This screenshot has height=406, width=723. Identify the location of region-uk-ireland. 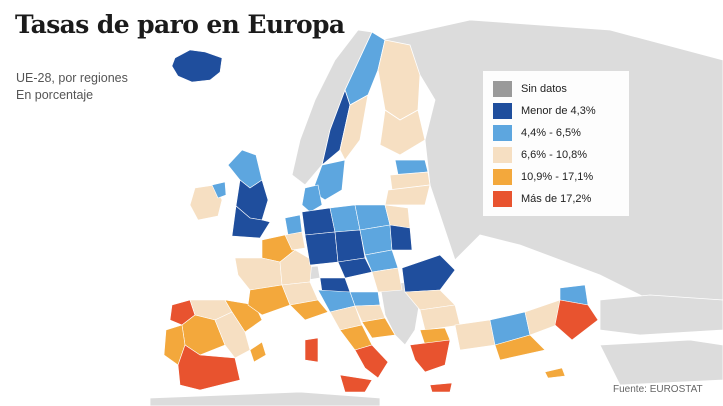
(230, 194).